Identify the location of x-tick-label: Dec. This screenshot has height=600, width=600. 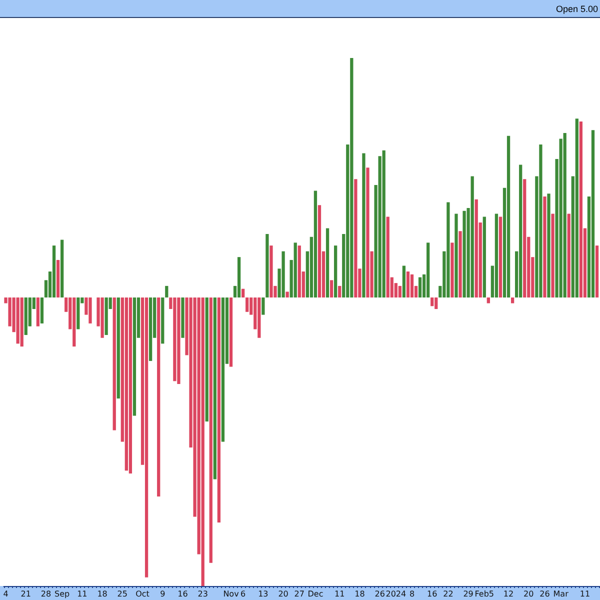
(316, 594).